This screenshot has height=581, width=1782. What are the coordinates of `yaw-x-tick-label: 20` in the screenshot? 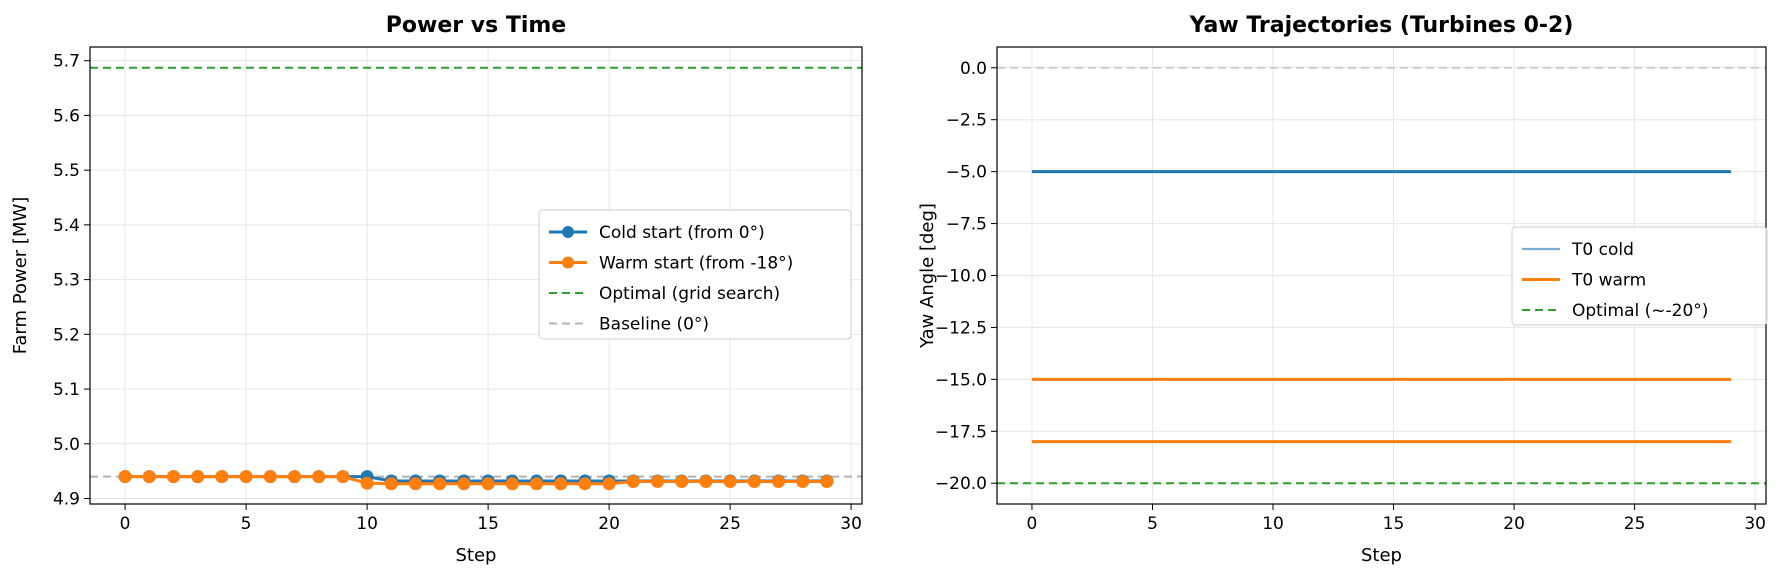 It's located at (1514, 524).